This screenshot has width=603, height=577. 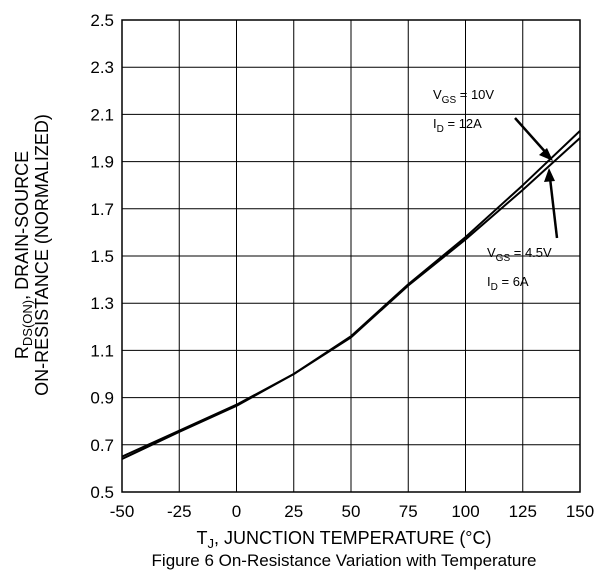 What do you see at coordinates (546, 154) in the screenshot?
I see `annotation-1-arrowhead` at bounding box center [546, 154].